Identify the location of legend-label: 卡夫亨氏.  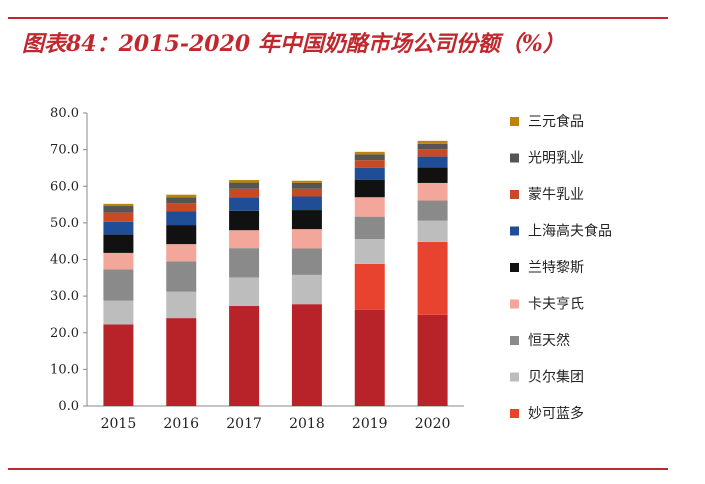
(556, 304).